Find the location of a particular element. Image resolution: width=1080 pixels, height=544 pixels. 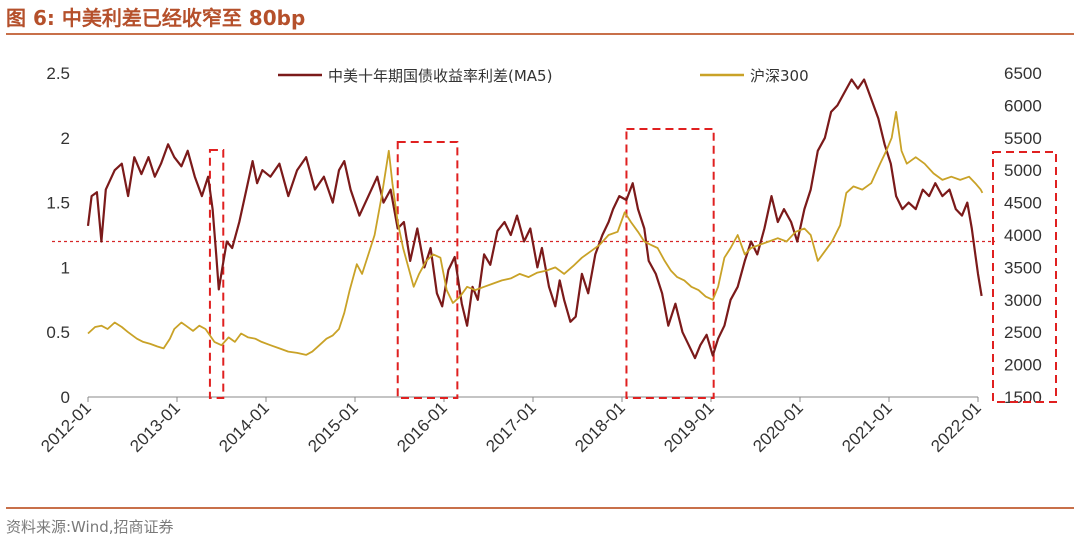

y-right-tick-label: 3500 is located at coordinates (1023, 267).